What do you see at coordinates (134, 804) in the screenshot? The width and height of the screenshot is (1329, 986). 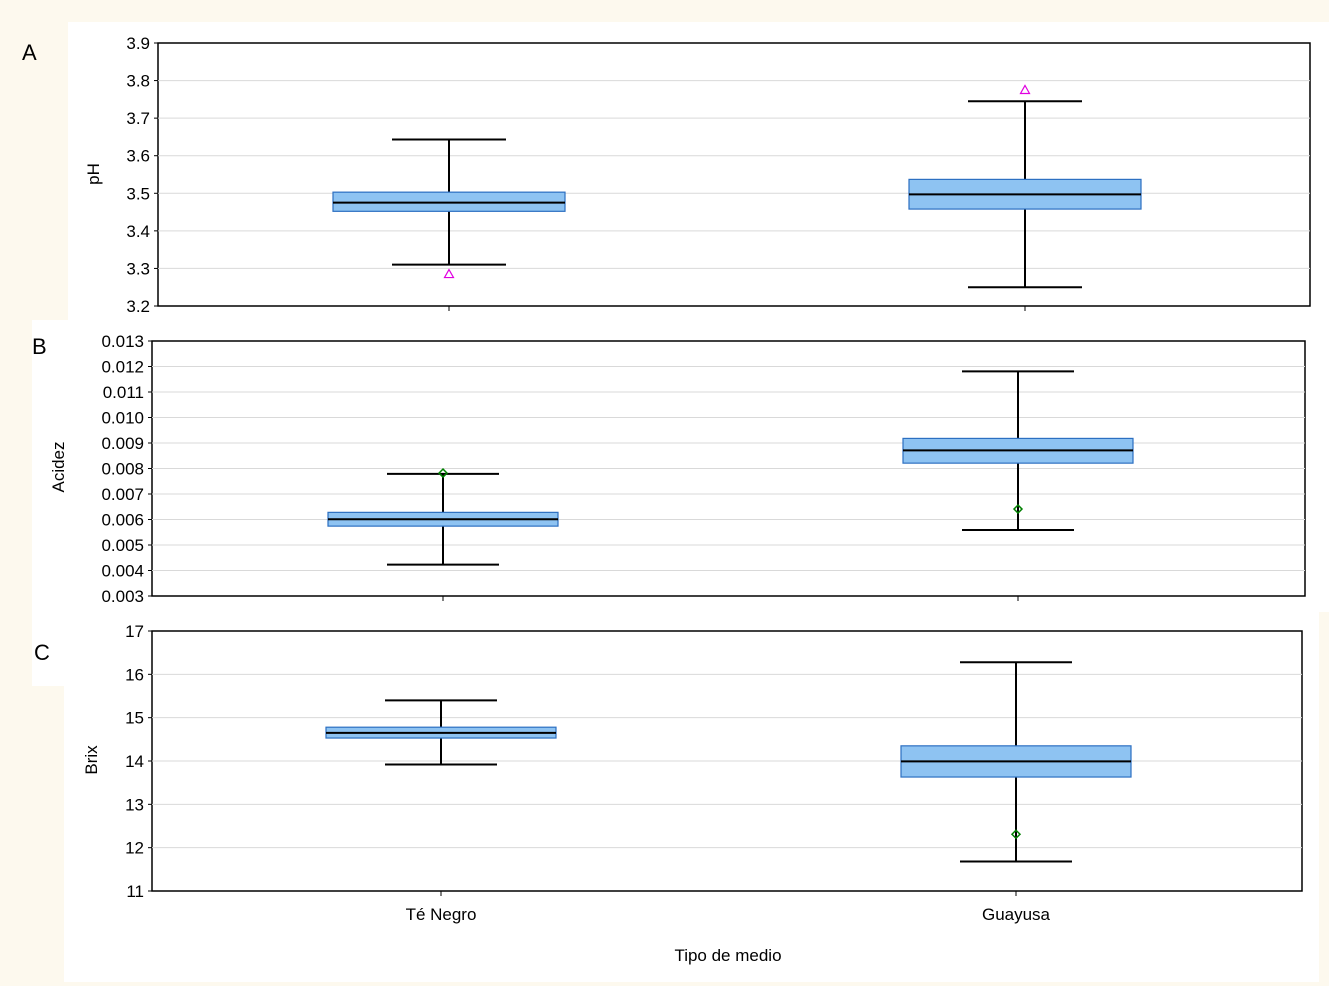 I see `y-tick-label: 13` at bounding box center [134, 804].